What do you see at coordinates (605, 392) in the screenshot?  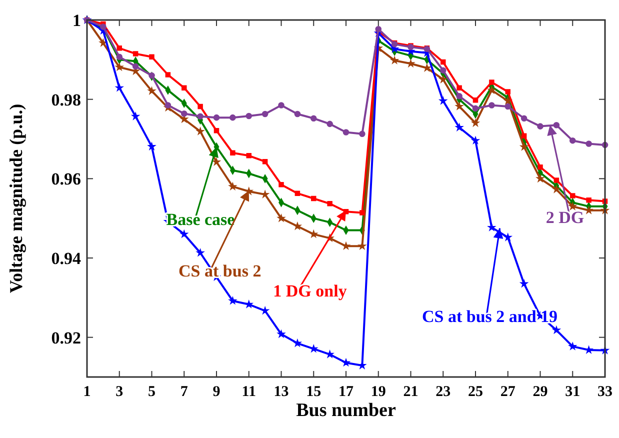 I see `x-tick-label: 33` at bounding box center [605, 392].